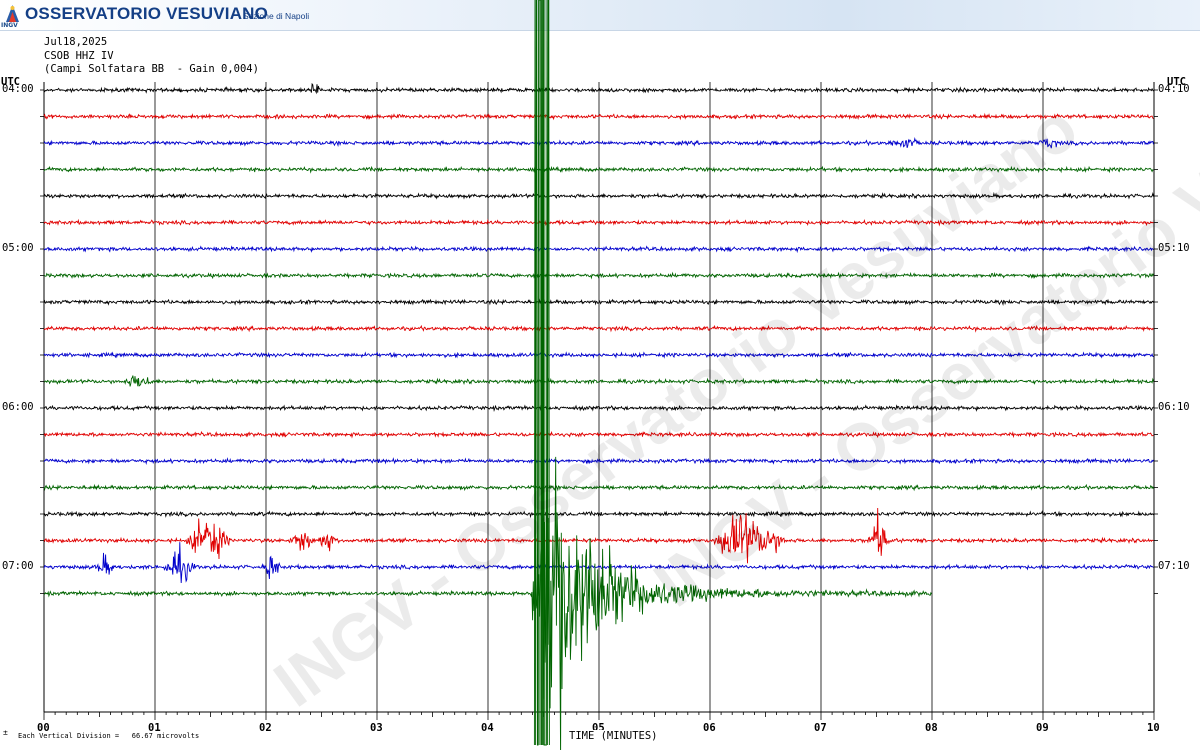  Describe the element at coordinates (376, 728) in the screenshot. I see `x-tick-label: 03` at that location.